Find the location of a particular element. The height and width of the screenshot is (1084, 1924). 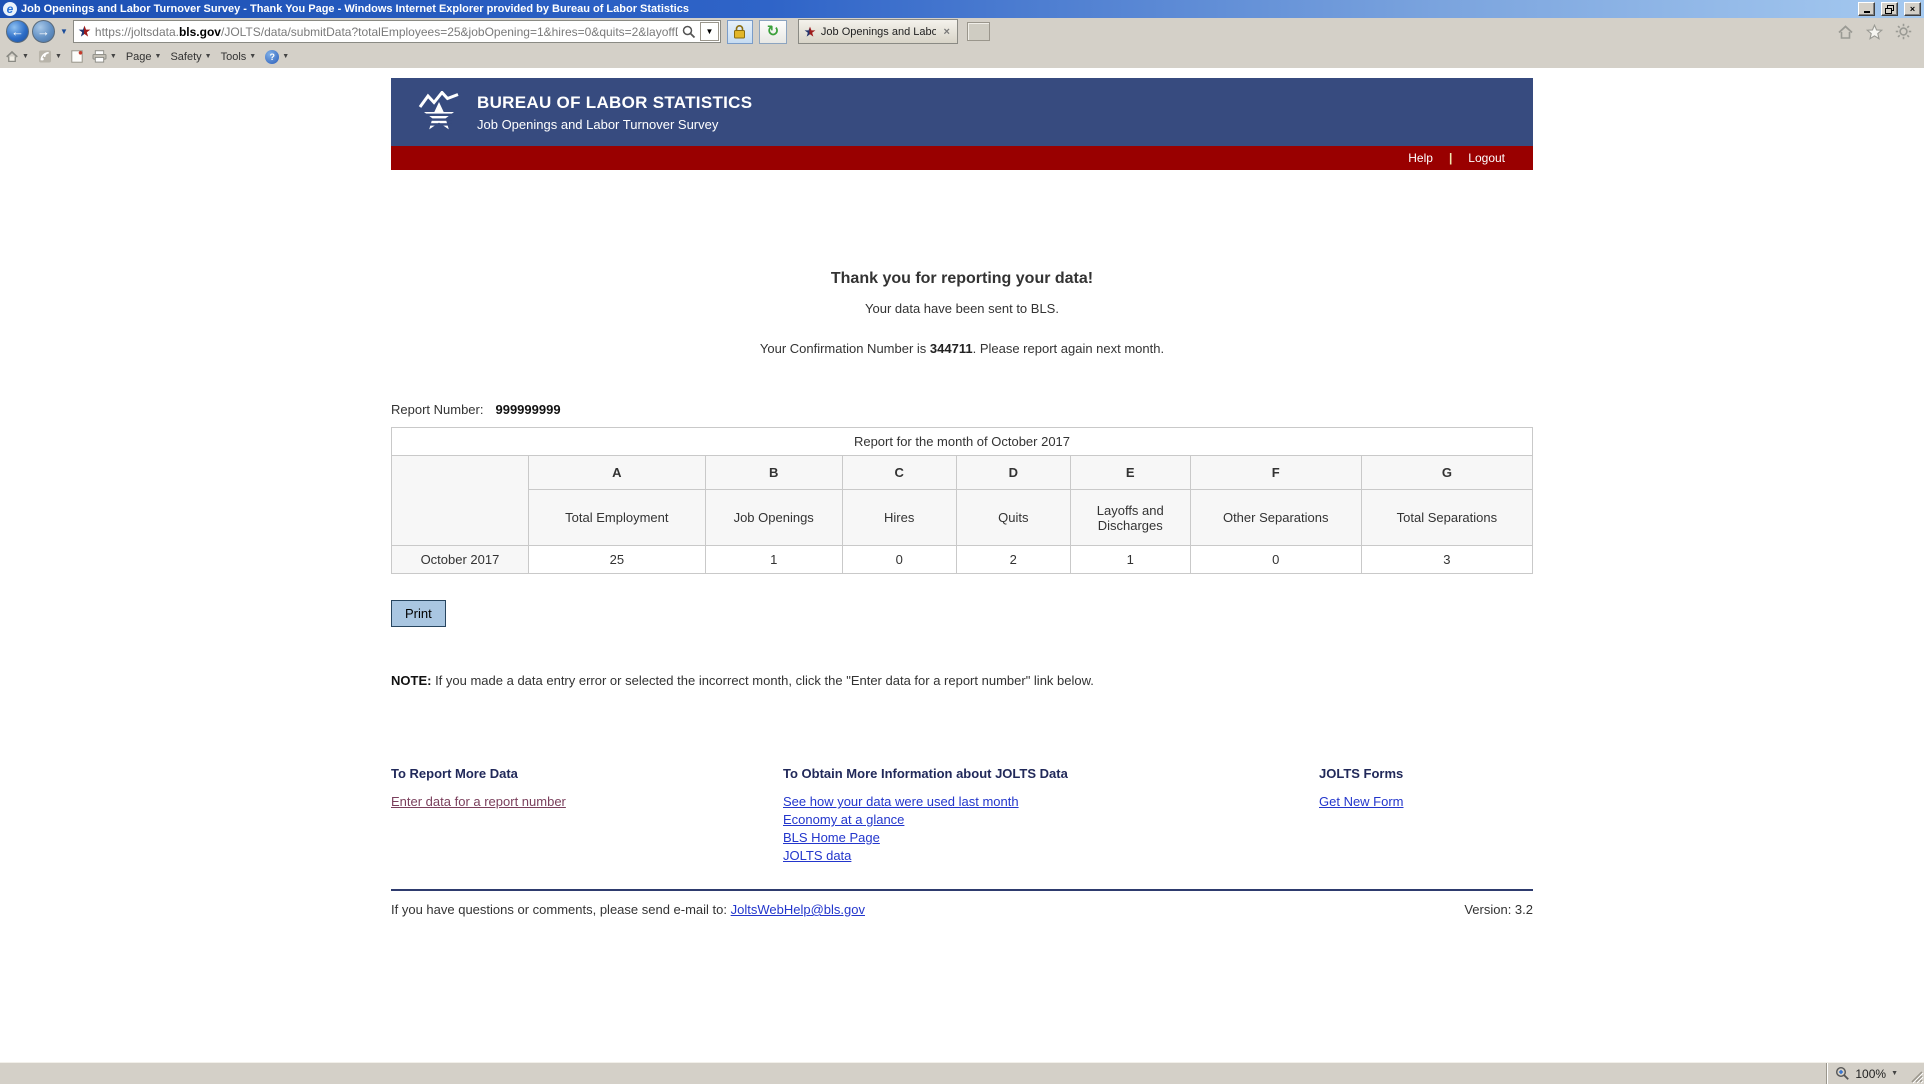

url-scheme: https://joltsdata. is located at coordinates (136, 31).